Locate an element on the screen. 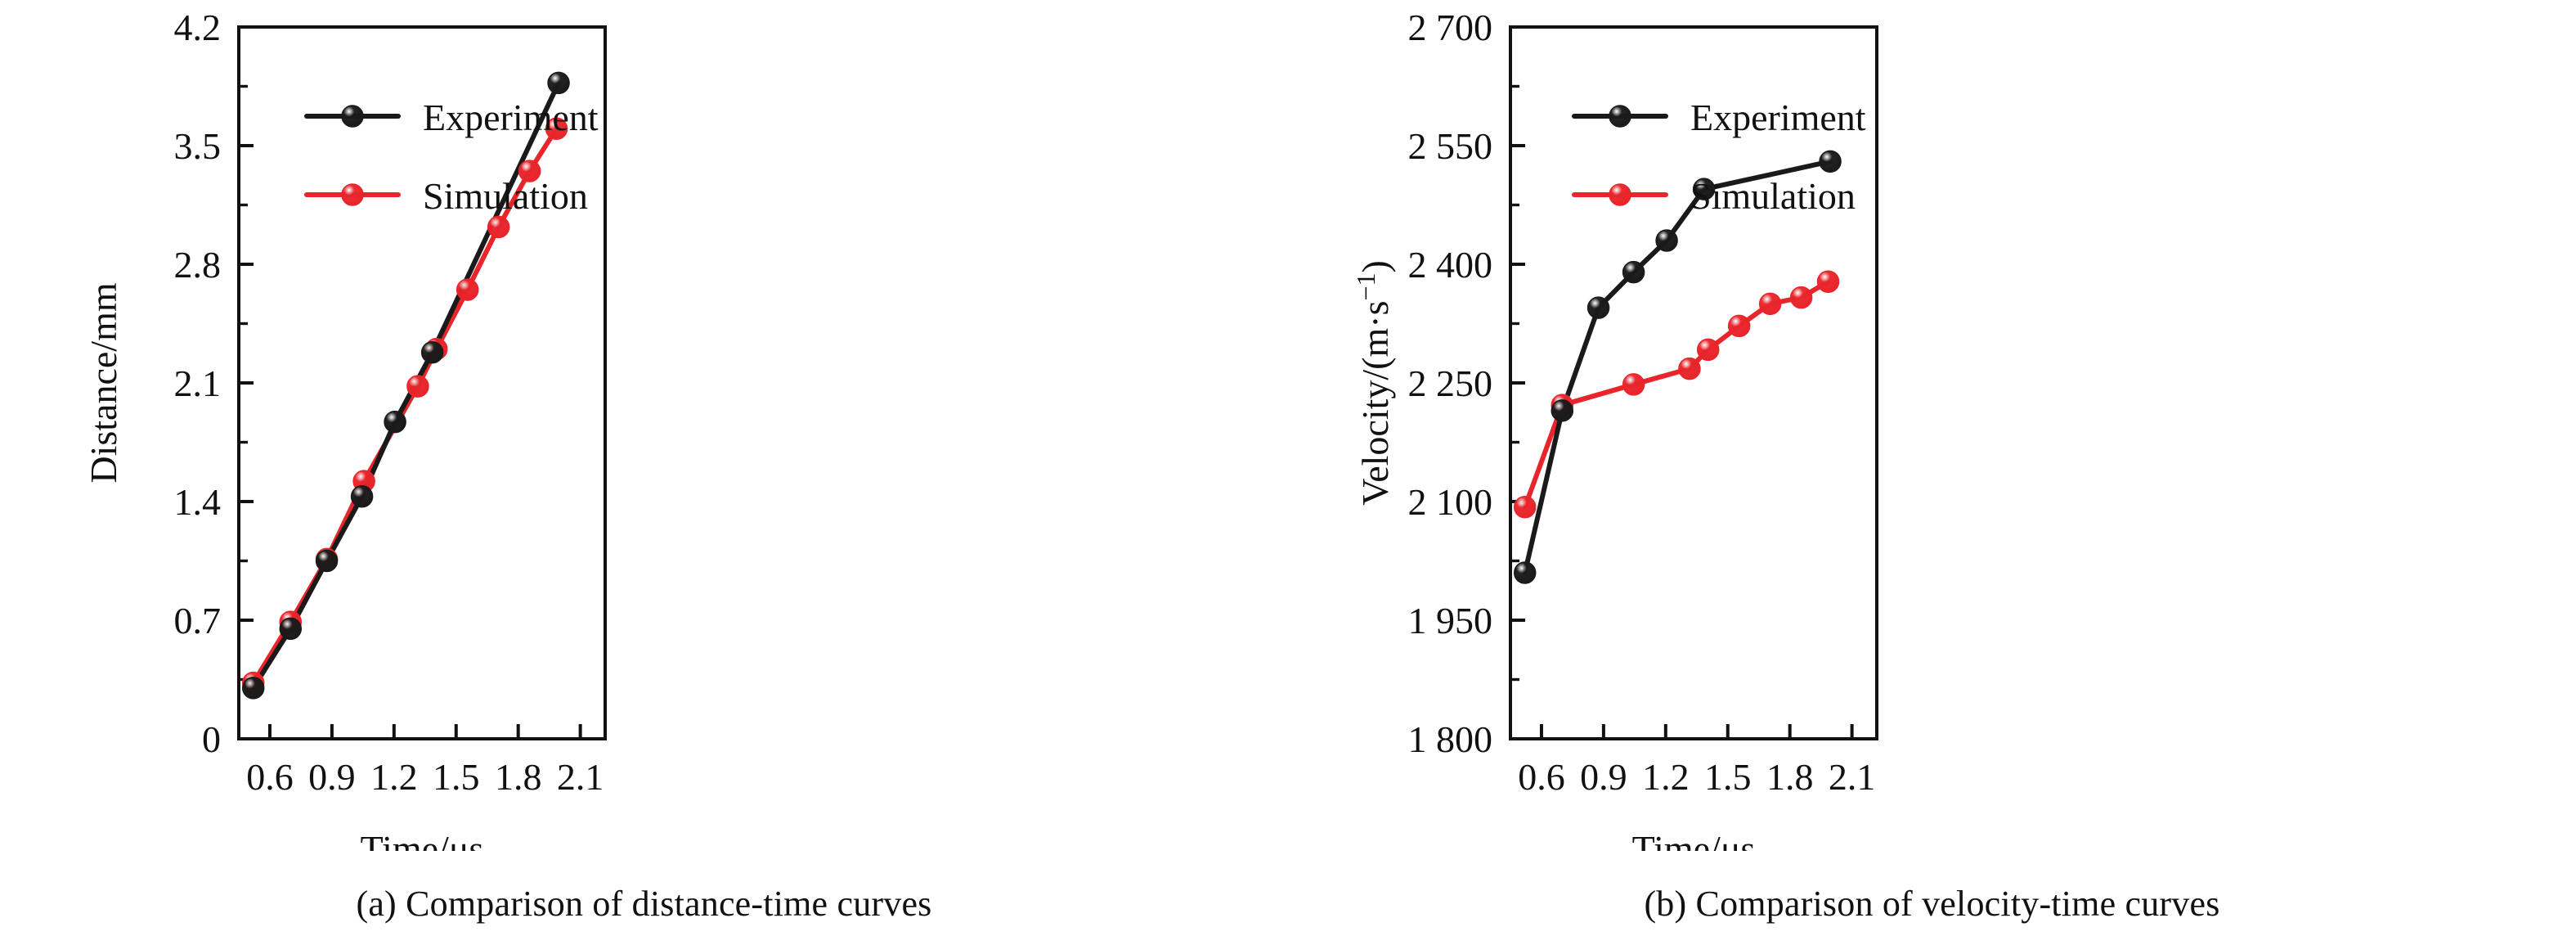 This screenshot has height=936, width=2576. y-tick-label: 2.1 is located at coordinates (198, 383).